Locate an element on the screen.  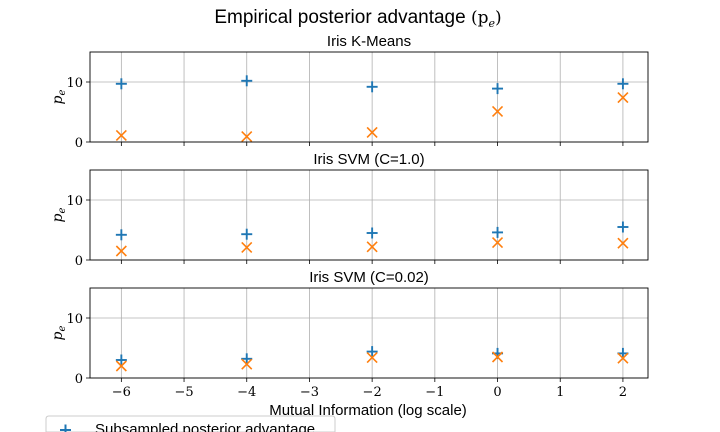
x-axis-label: Mutual Information (log scale) is located at coordinates (368, 410).